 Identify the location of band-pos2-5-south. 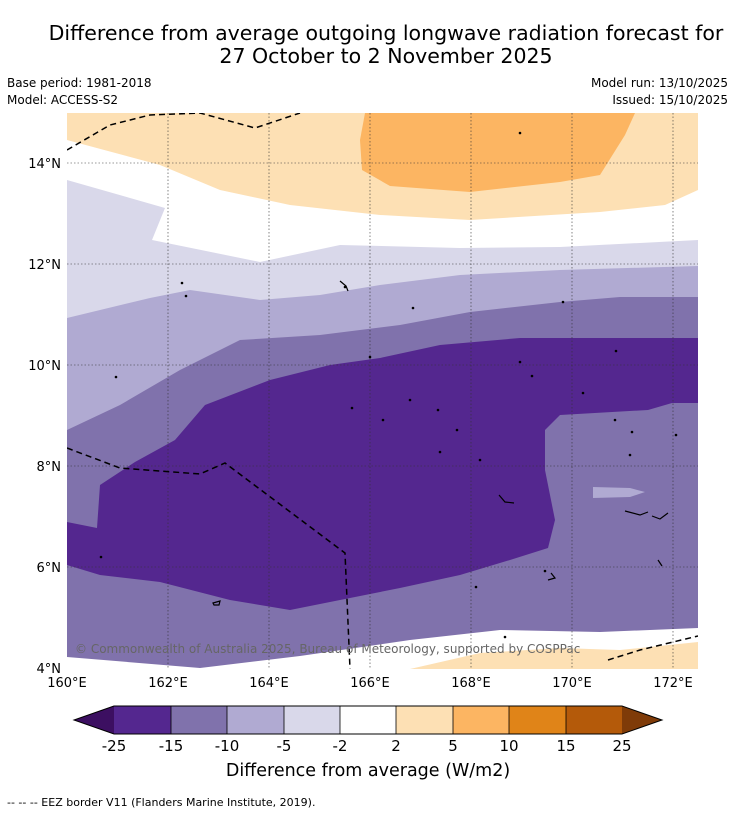
(554, 655).